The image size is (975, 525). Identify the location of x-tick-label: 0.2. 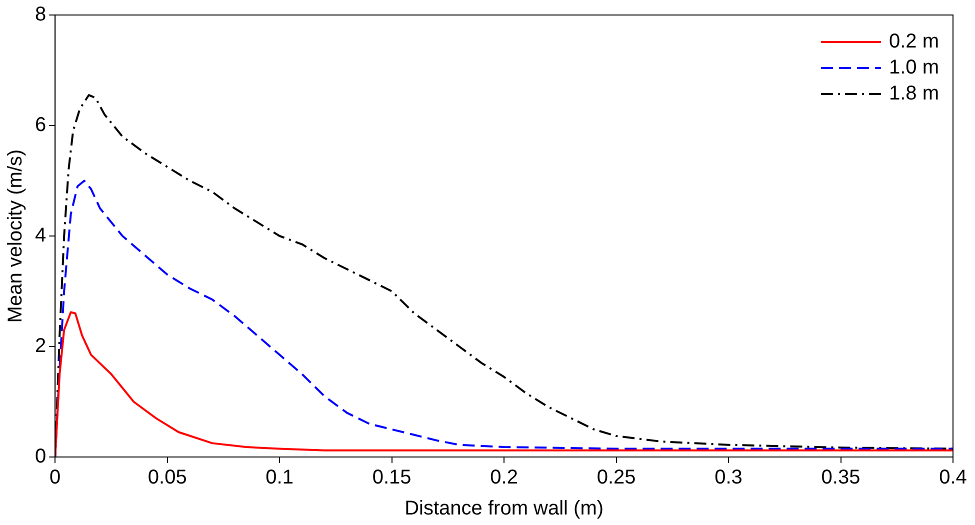
(504, 477).